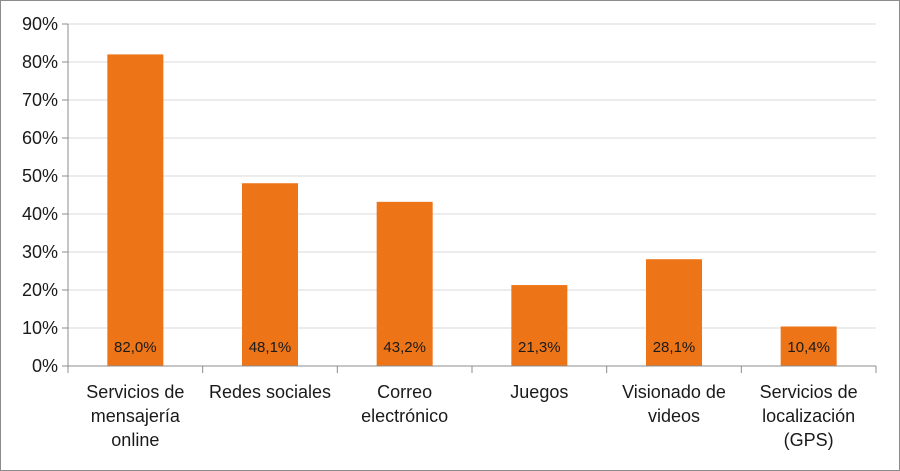  I want to click on y-tick-label: 70%, so click(40, 100).